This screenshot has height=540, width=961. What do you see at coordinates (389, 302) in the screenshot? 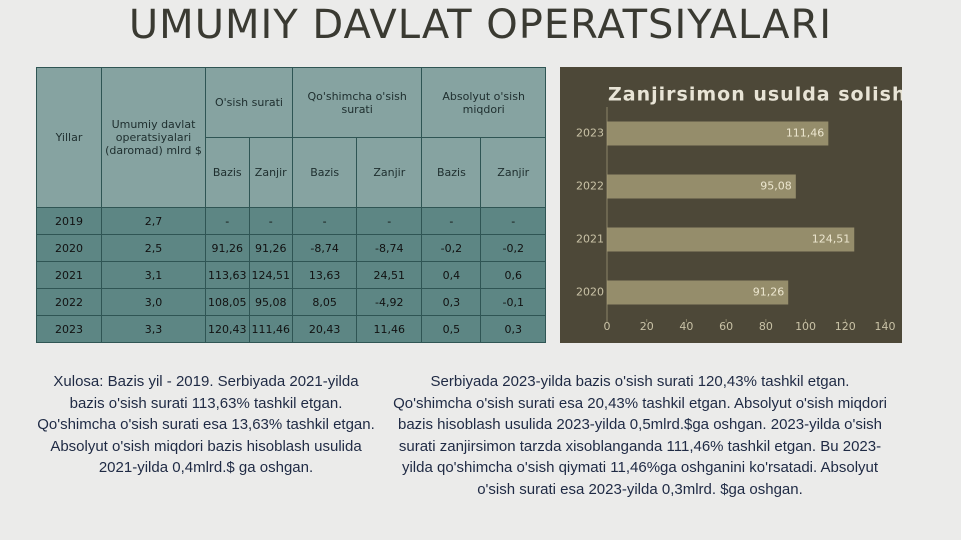
I see `table-cell: -4,92` at bounding box center [389, 302].